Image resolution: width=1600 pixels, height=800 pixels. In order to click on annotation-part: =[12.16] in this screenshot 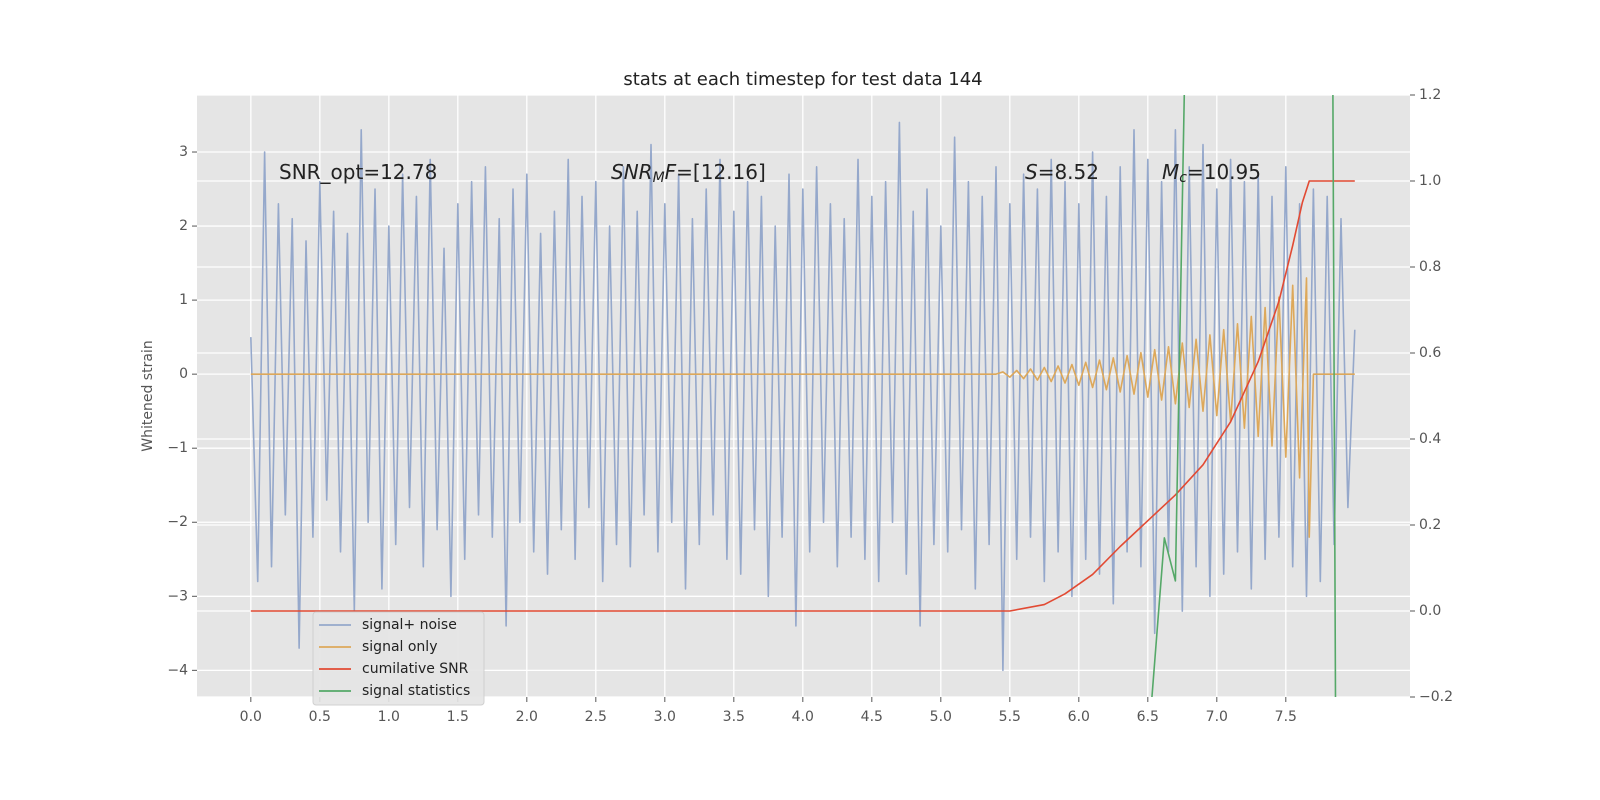, I will do `click(721, 172)`.